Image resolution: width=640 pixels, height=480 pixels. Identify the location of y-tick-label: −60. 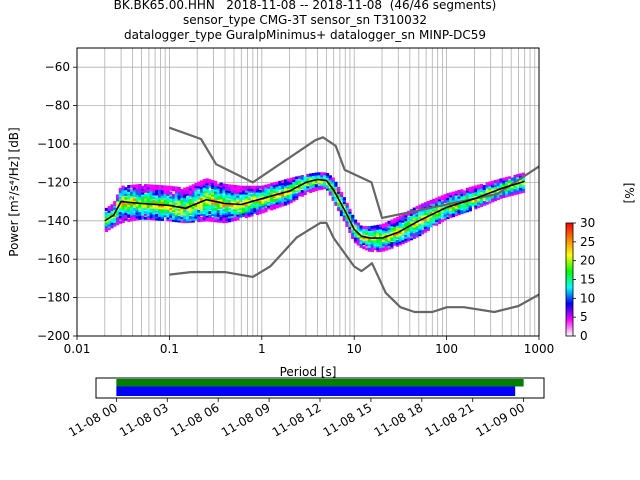
(57, 67).